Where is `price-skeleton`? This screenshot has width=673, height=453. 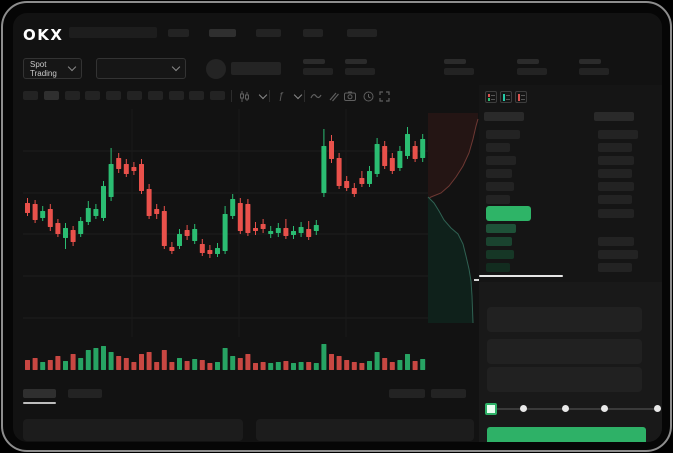
price-skeleton is located at coordinates (256, 68).